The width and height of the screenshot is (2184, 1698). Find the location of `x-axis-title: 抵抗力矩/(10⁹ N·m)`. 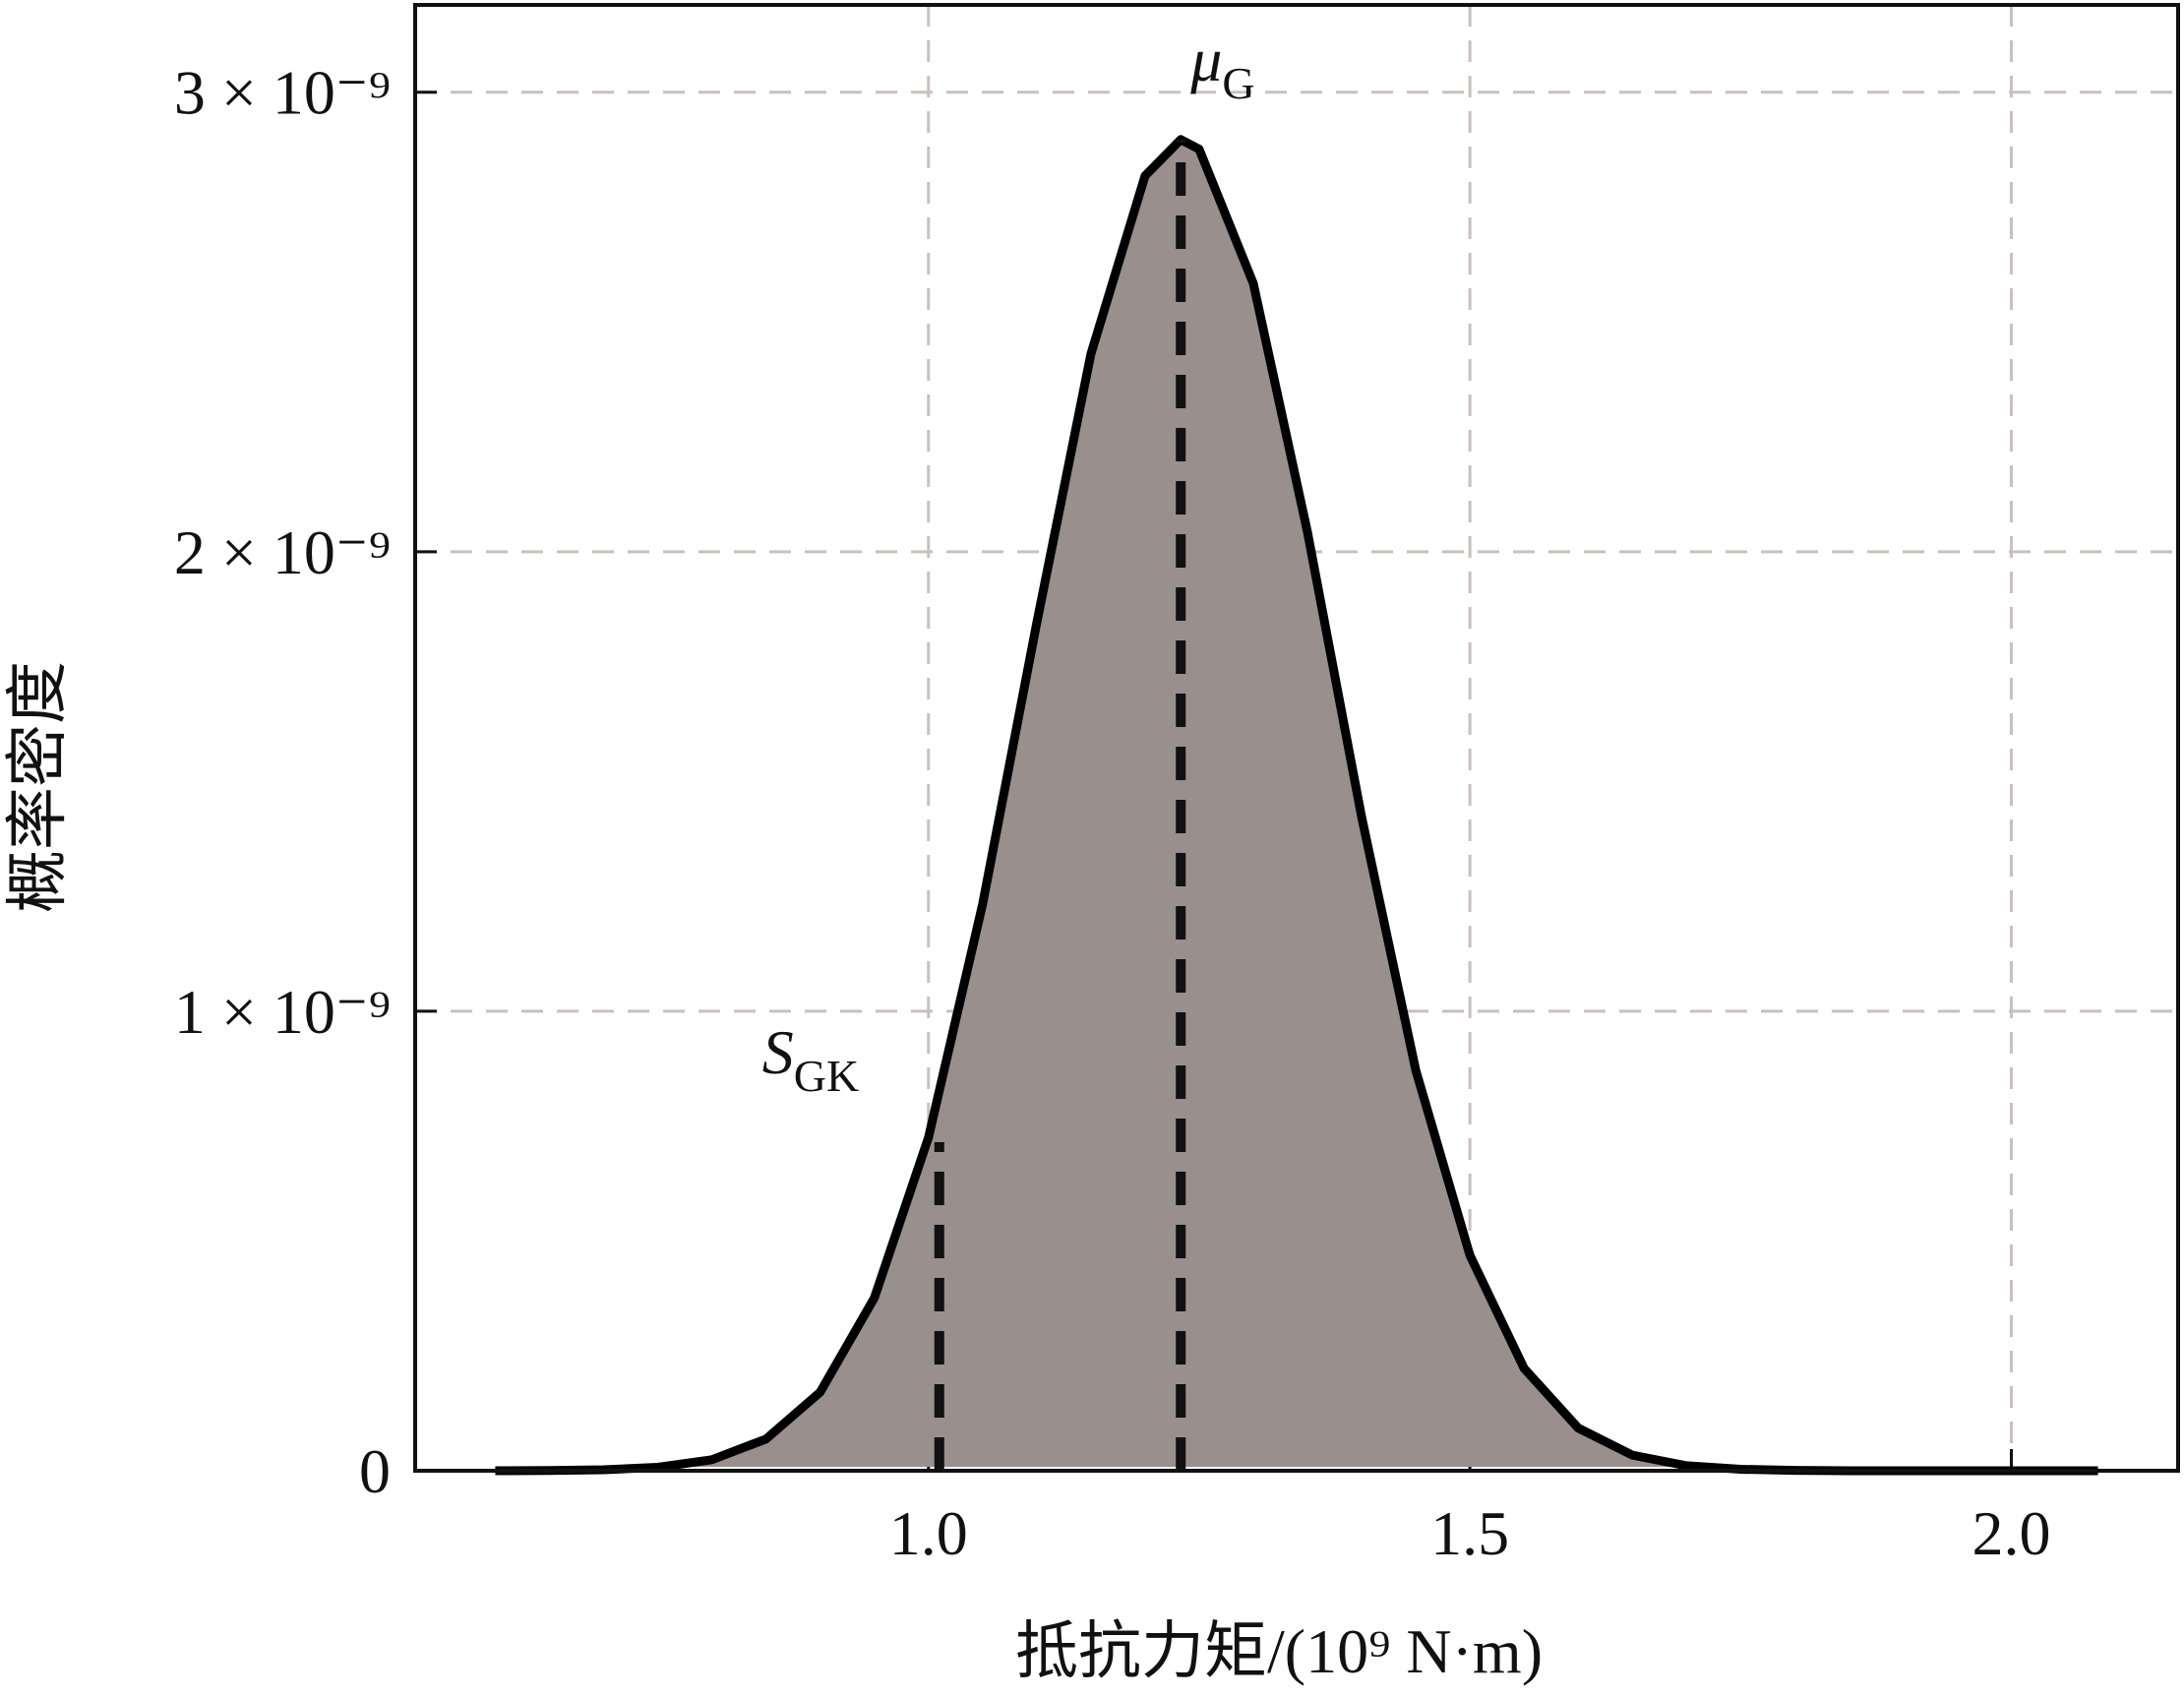

x-axis-title: 抵抗力矩/(10⁹ N·m) is located at coordinates (1279, 1651).